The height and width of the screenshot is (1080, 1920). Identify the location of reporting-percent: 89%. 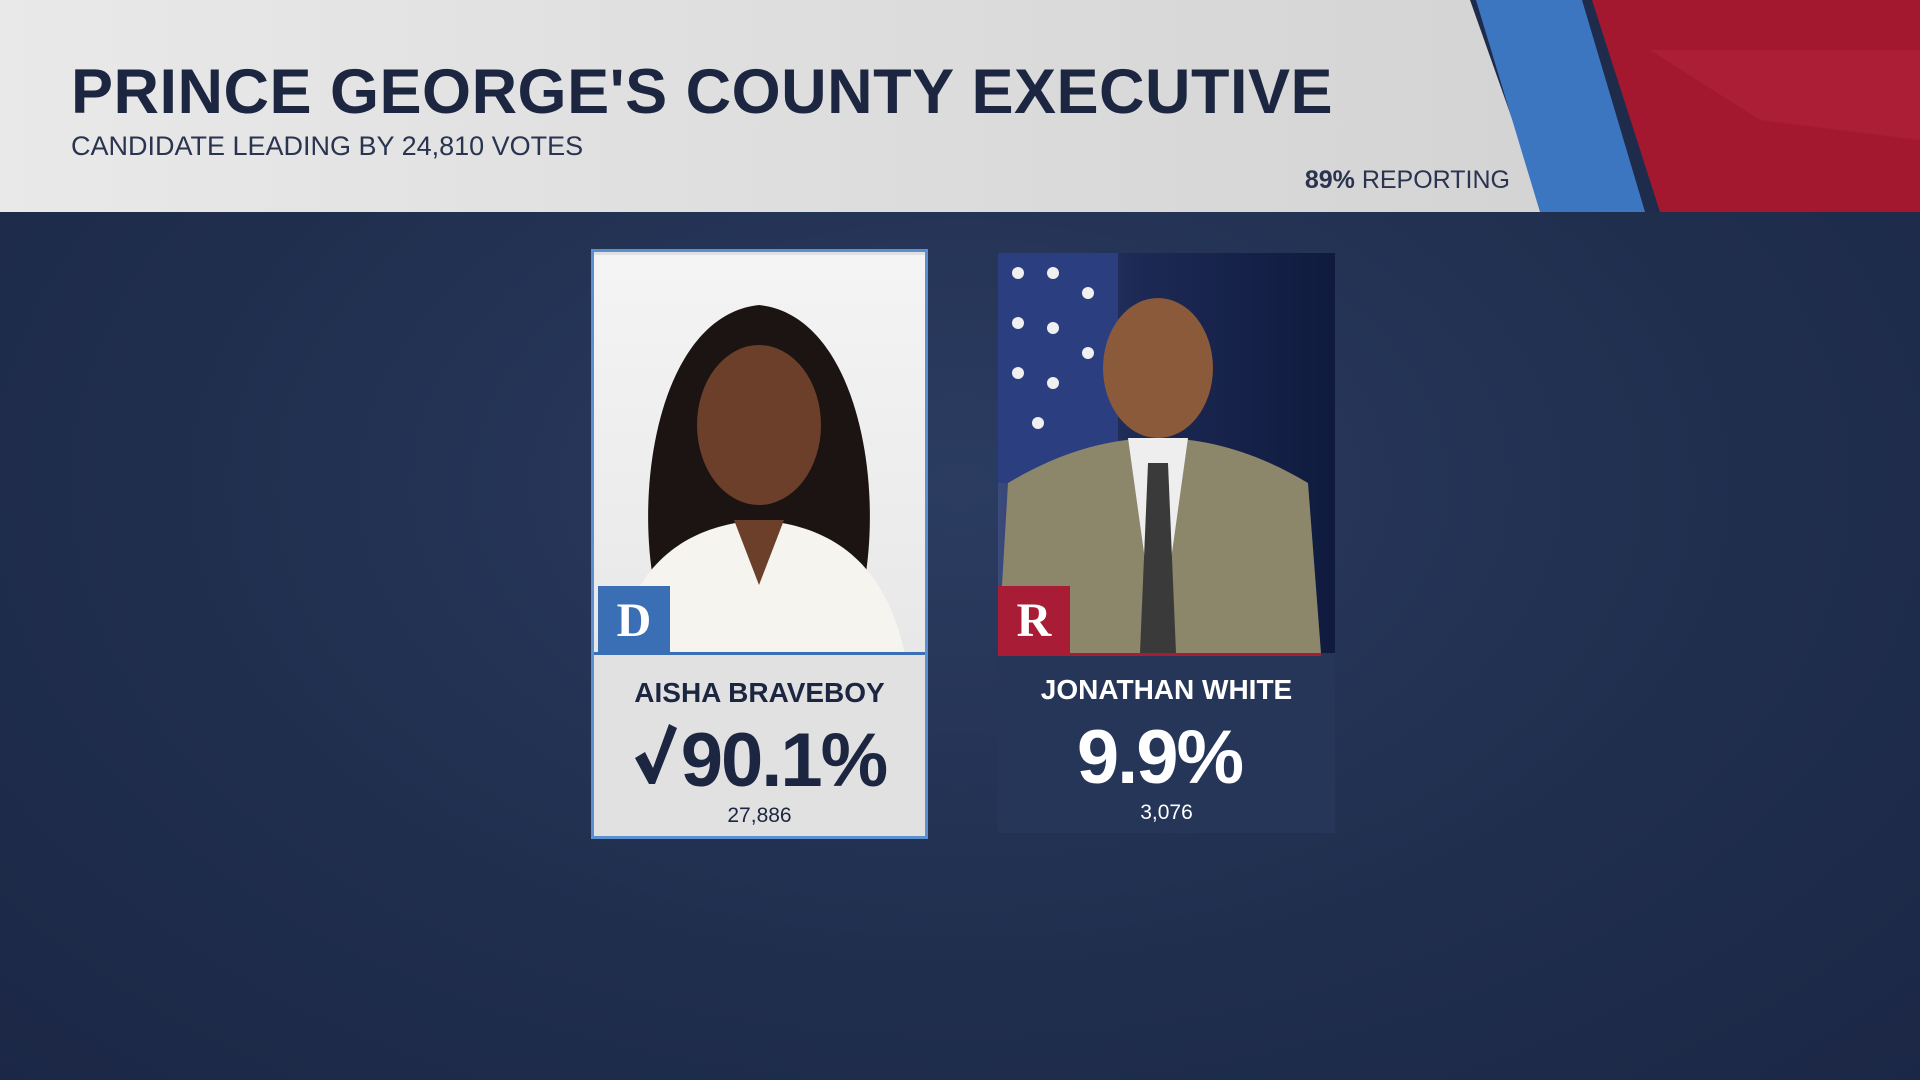
(1329, 180).